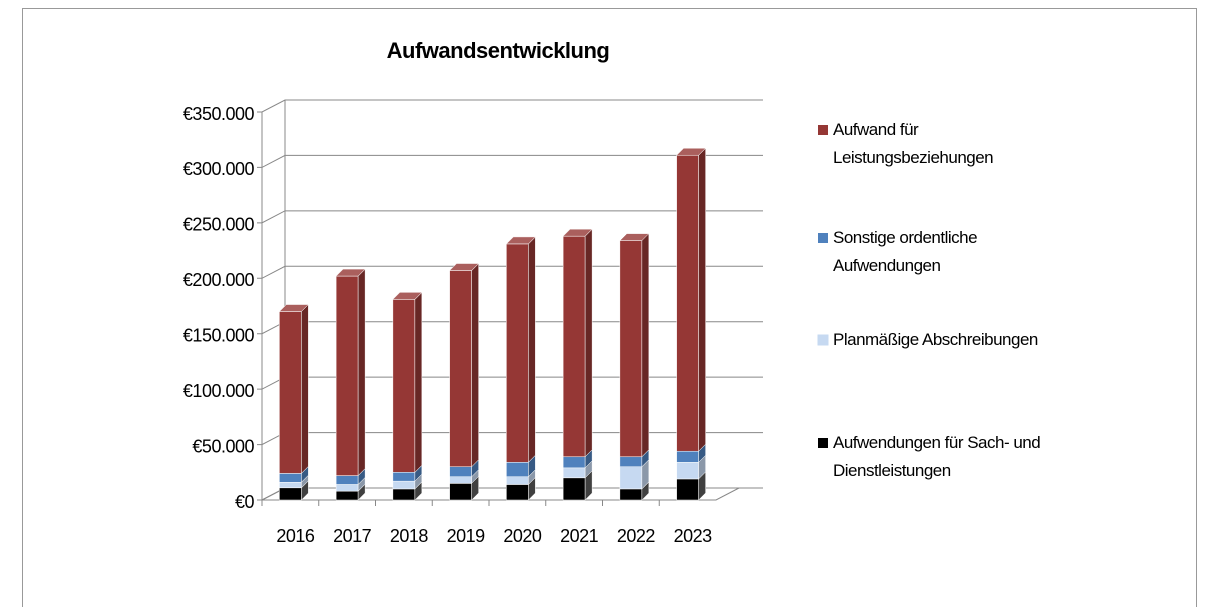  What do you see at coordinates (219, 391) in the screenshot?
I see `y-tick-label: €100.000` at bounding box center [219, 391].